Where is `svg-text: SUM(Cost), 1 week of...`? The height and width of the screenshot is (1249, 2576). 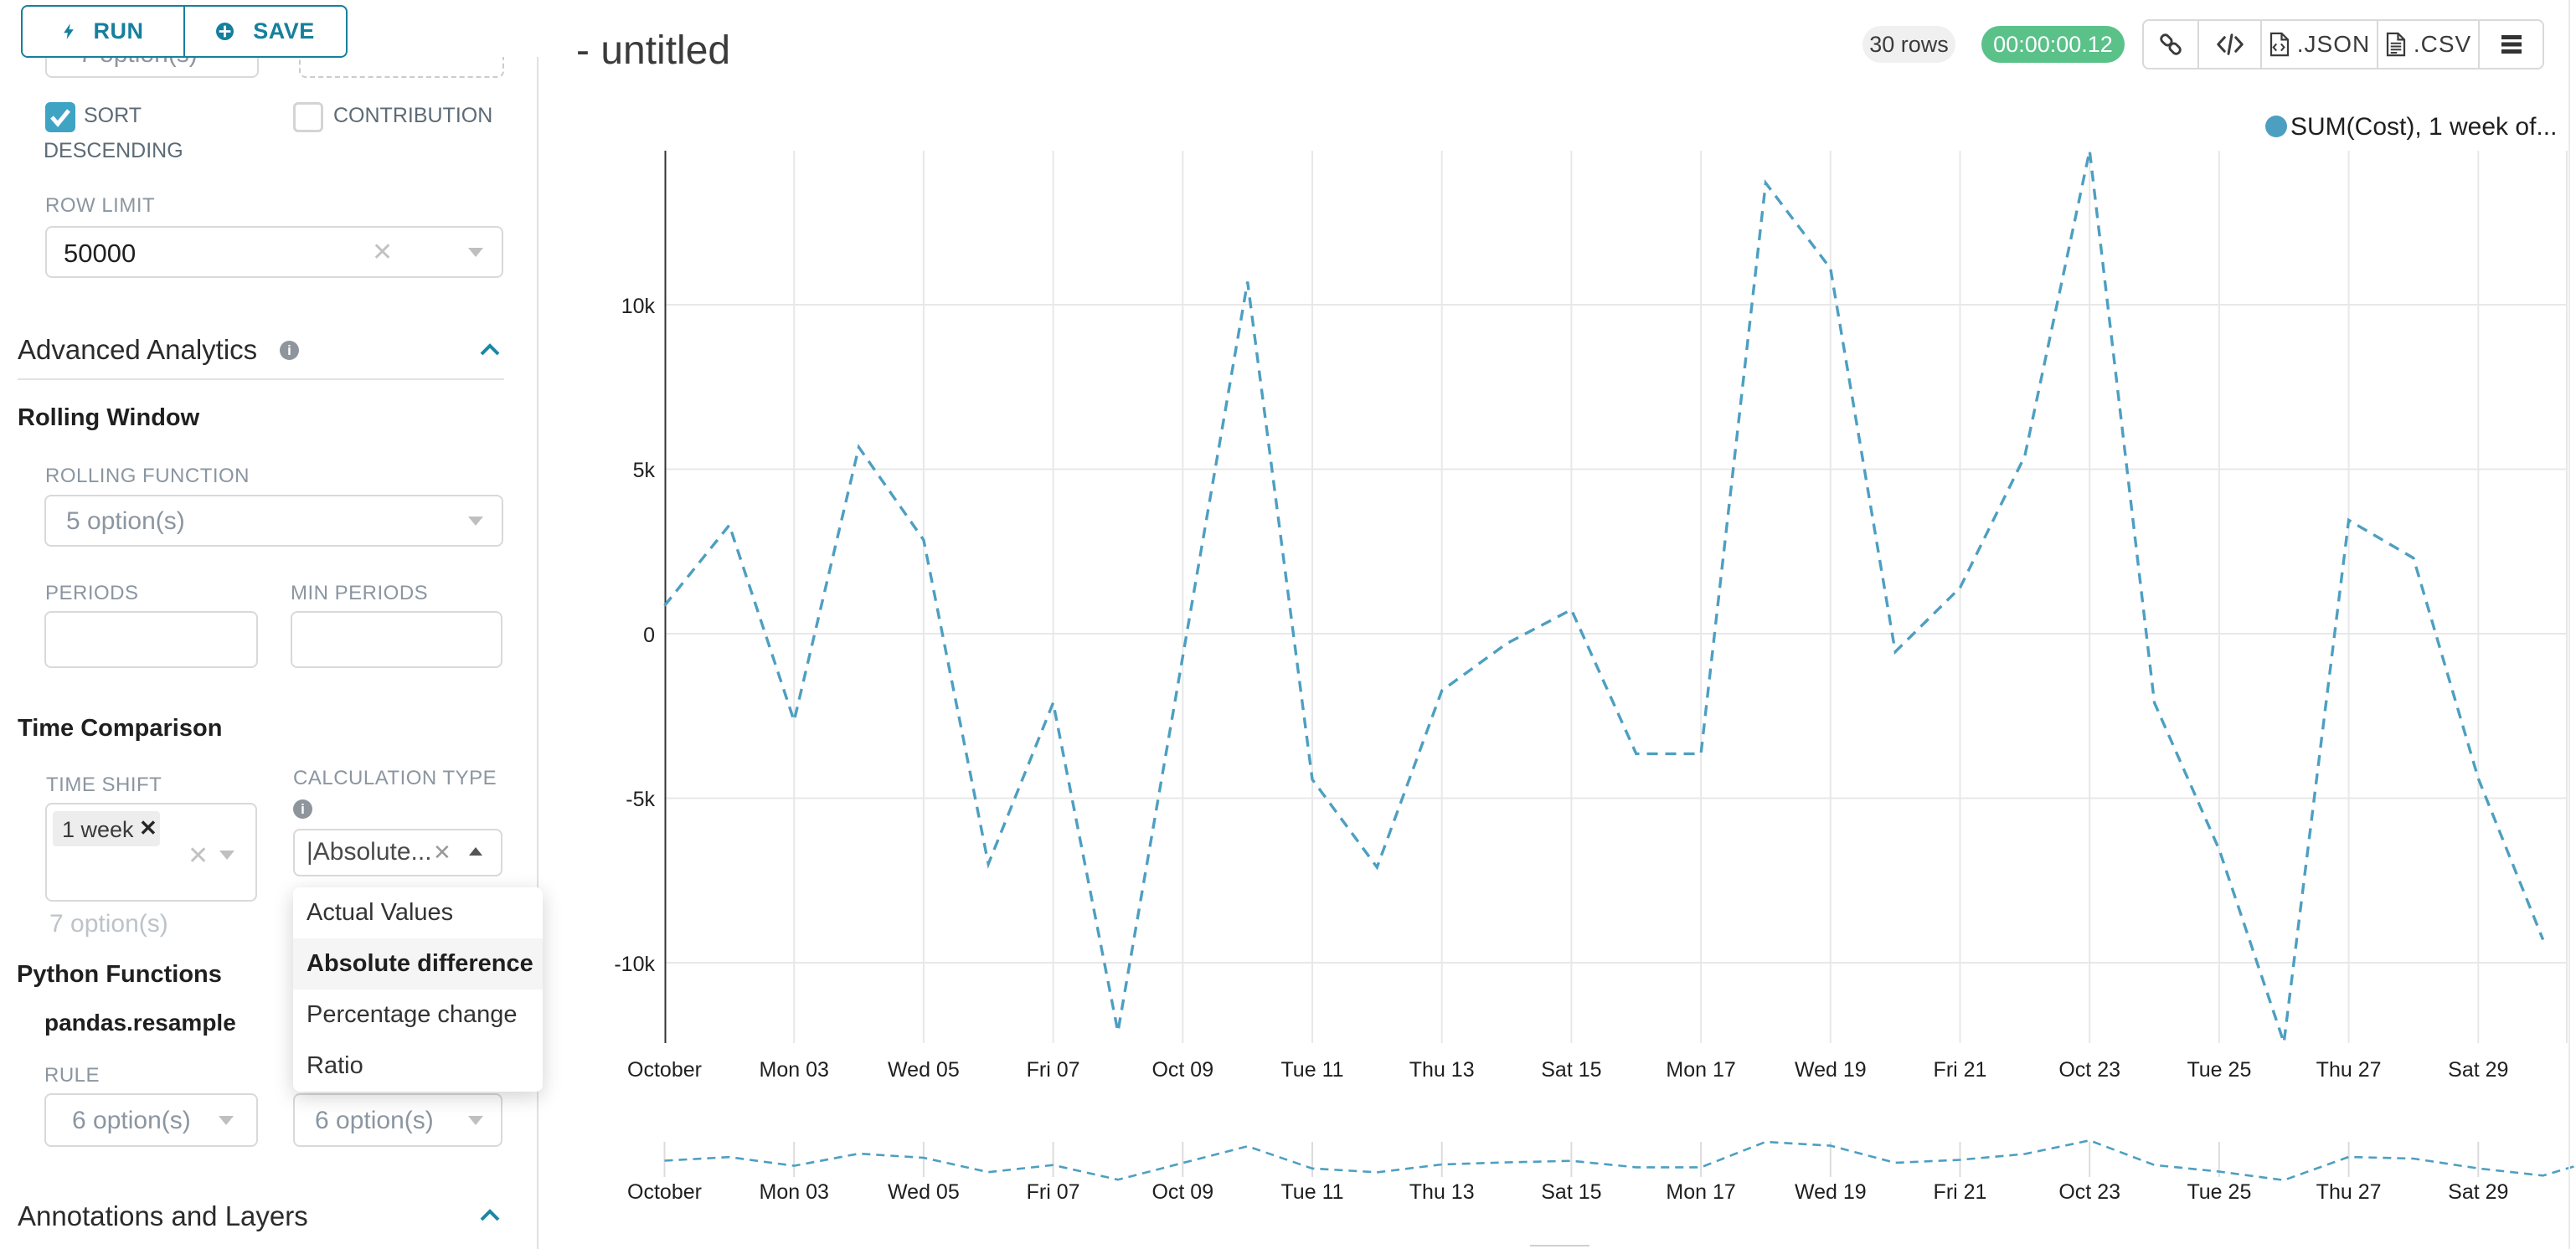
svg-text: SUM(Cost), 1 week of... is located at coordinates (2423, 127).